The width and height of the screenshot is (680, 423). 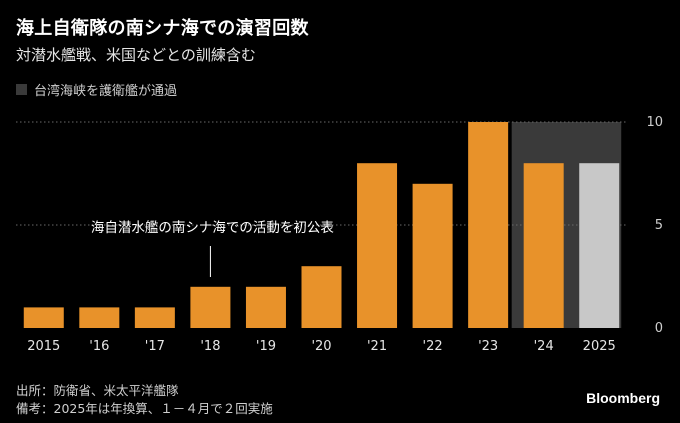 I want to click on x-tick-label-3: '18, so click(x=210, y=346).